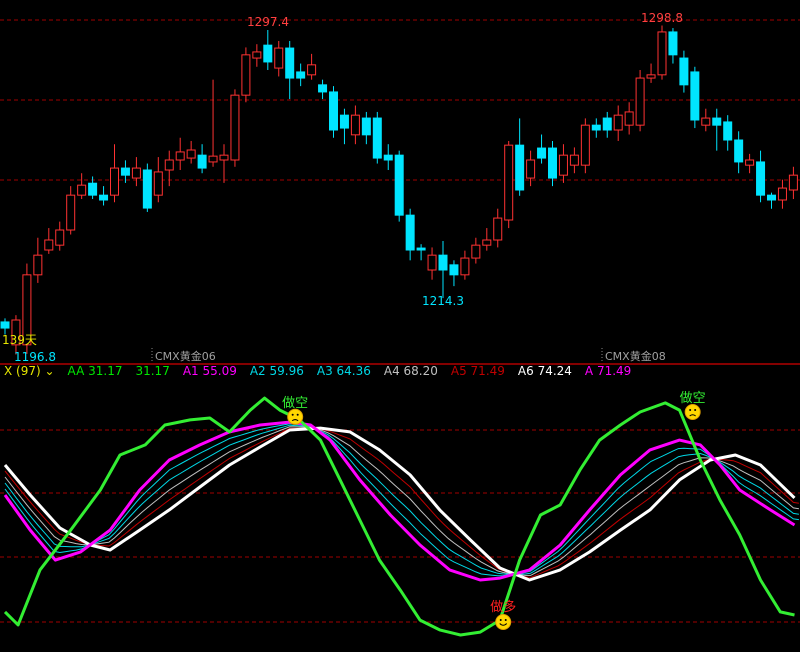 The image size is (800, 652). What do you see at coordinates (411, 372) in the screenshot?
I see `legend-item: A4 68.20` at bounding box center [411, 372].